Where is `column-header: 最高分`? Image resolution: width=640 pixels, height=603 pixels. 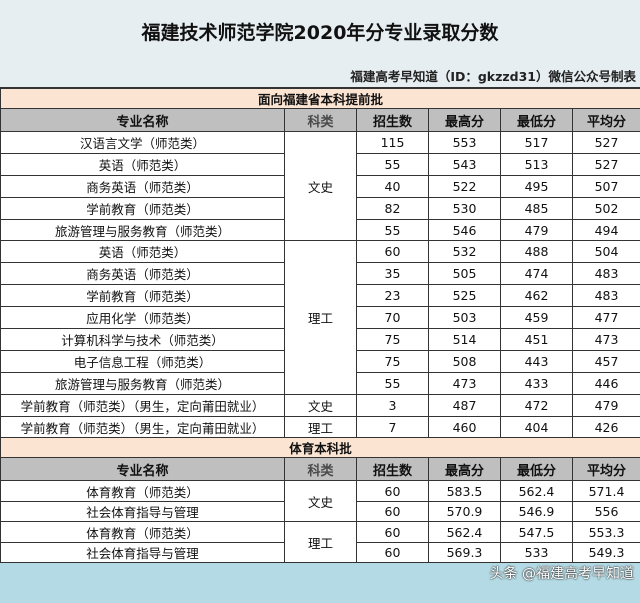 column-header: 最高分 is located at coordinates (465, 120).